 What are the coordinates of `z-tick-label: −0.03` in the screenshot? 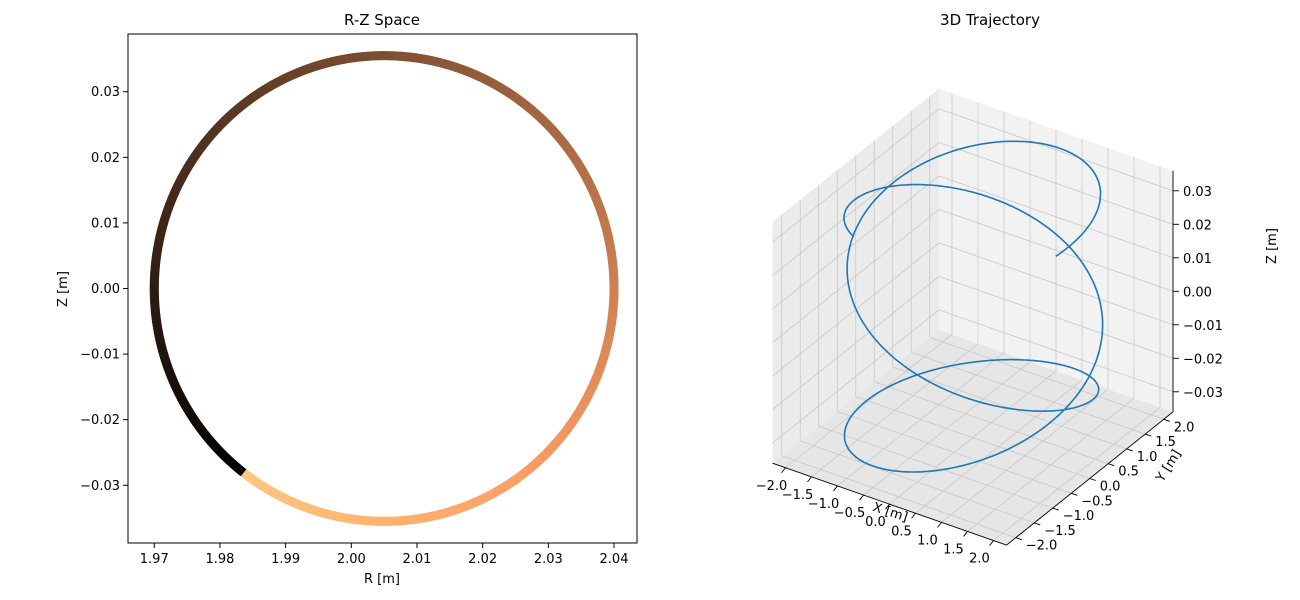 It's located at (1203, 393).